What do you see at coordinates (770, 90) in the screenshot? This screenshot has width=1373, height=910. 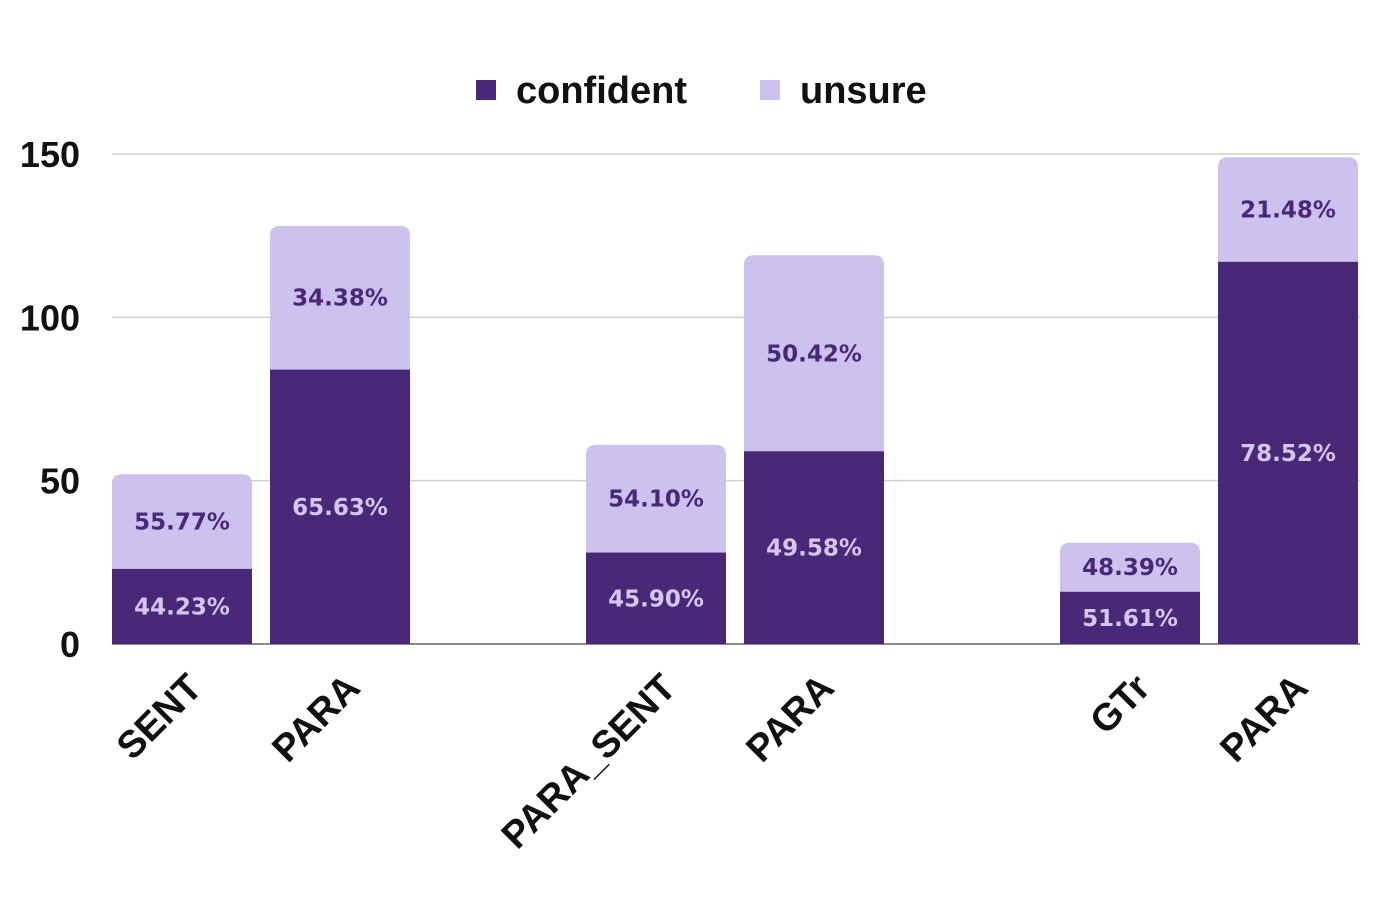 I see `legend-swatch-unsure` at bounding box center [770, 90].